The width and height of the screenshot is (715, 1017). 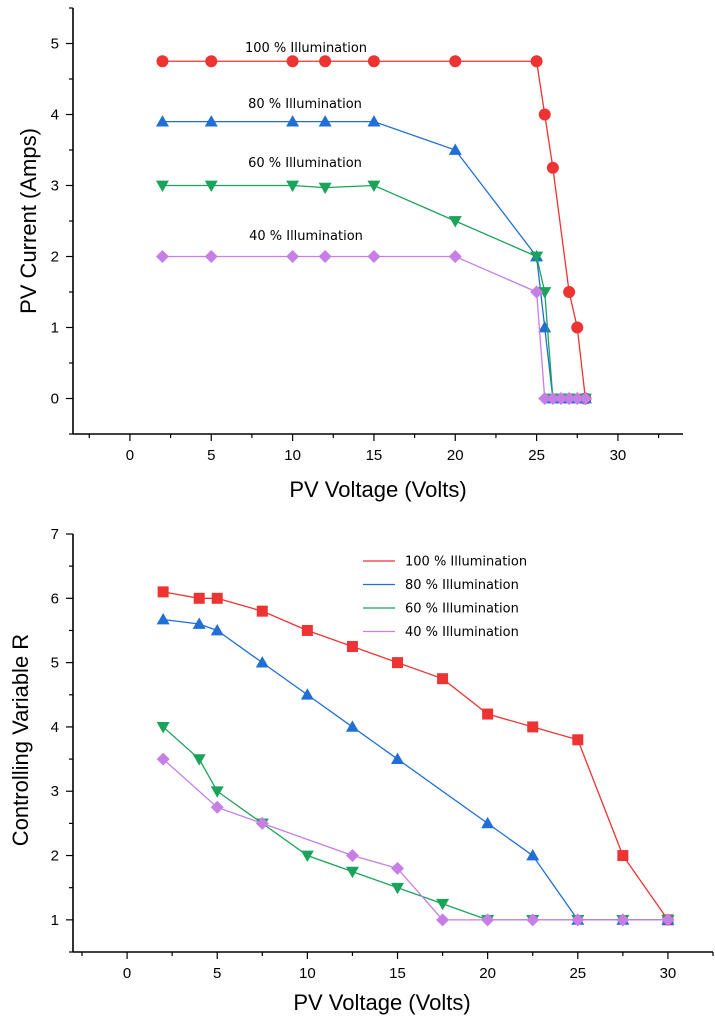 What do you see at coordinates (462, 585) in the screenshot?
I see `legend-label: 80 % Illumination` at bounding box center [462, 585].